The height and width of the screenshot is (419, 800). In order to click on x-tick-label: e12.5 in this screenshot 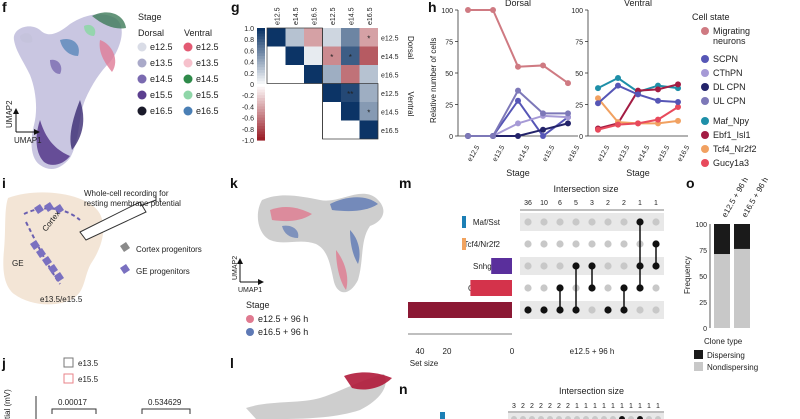, I will do `click(474, 153)`.